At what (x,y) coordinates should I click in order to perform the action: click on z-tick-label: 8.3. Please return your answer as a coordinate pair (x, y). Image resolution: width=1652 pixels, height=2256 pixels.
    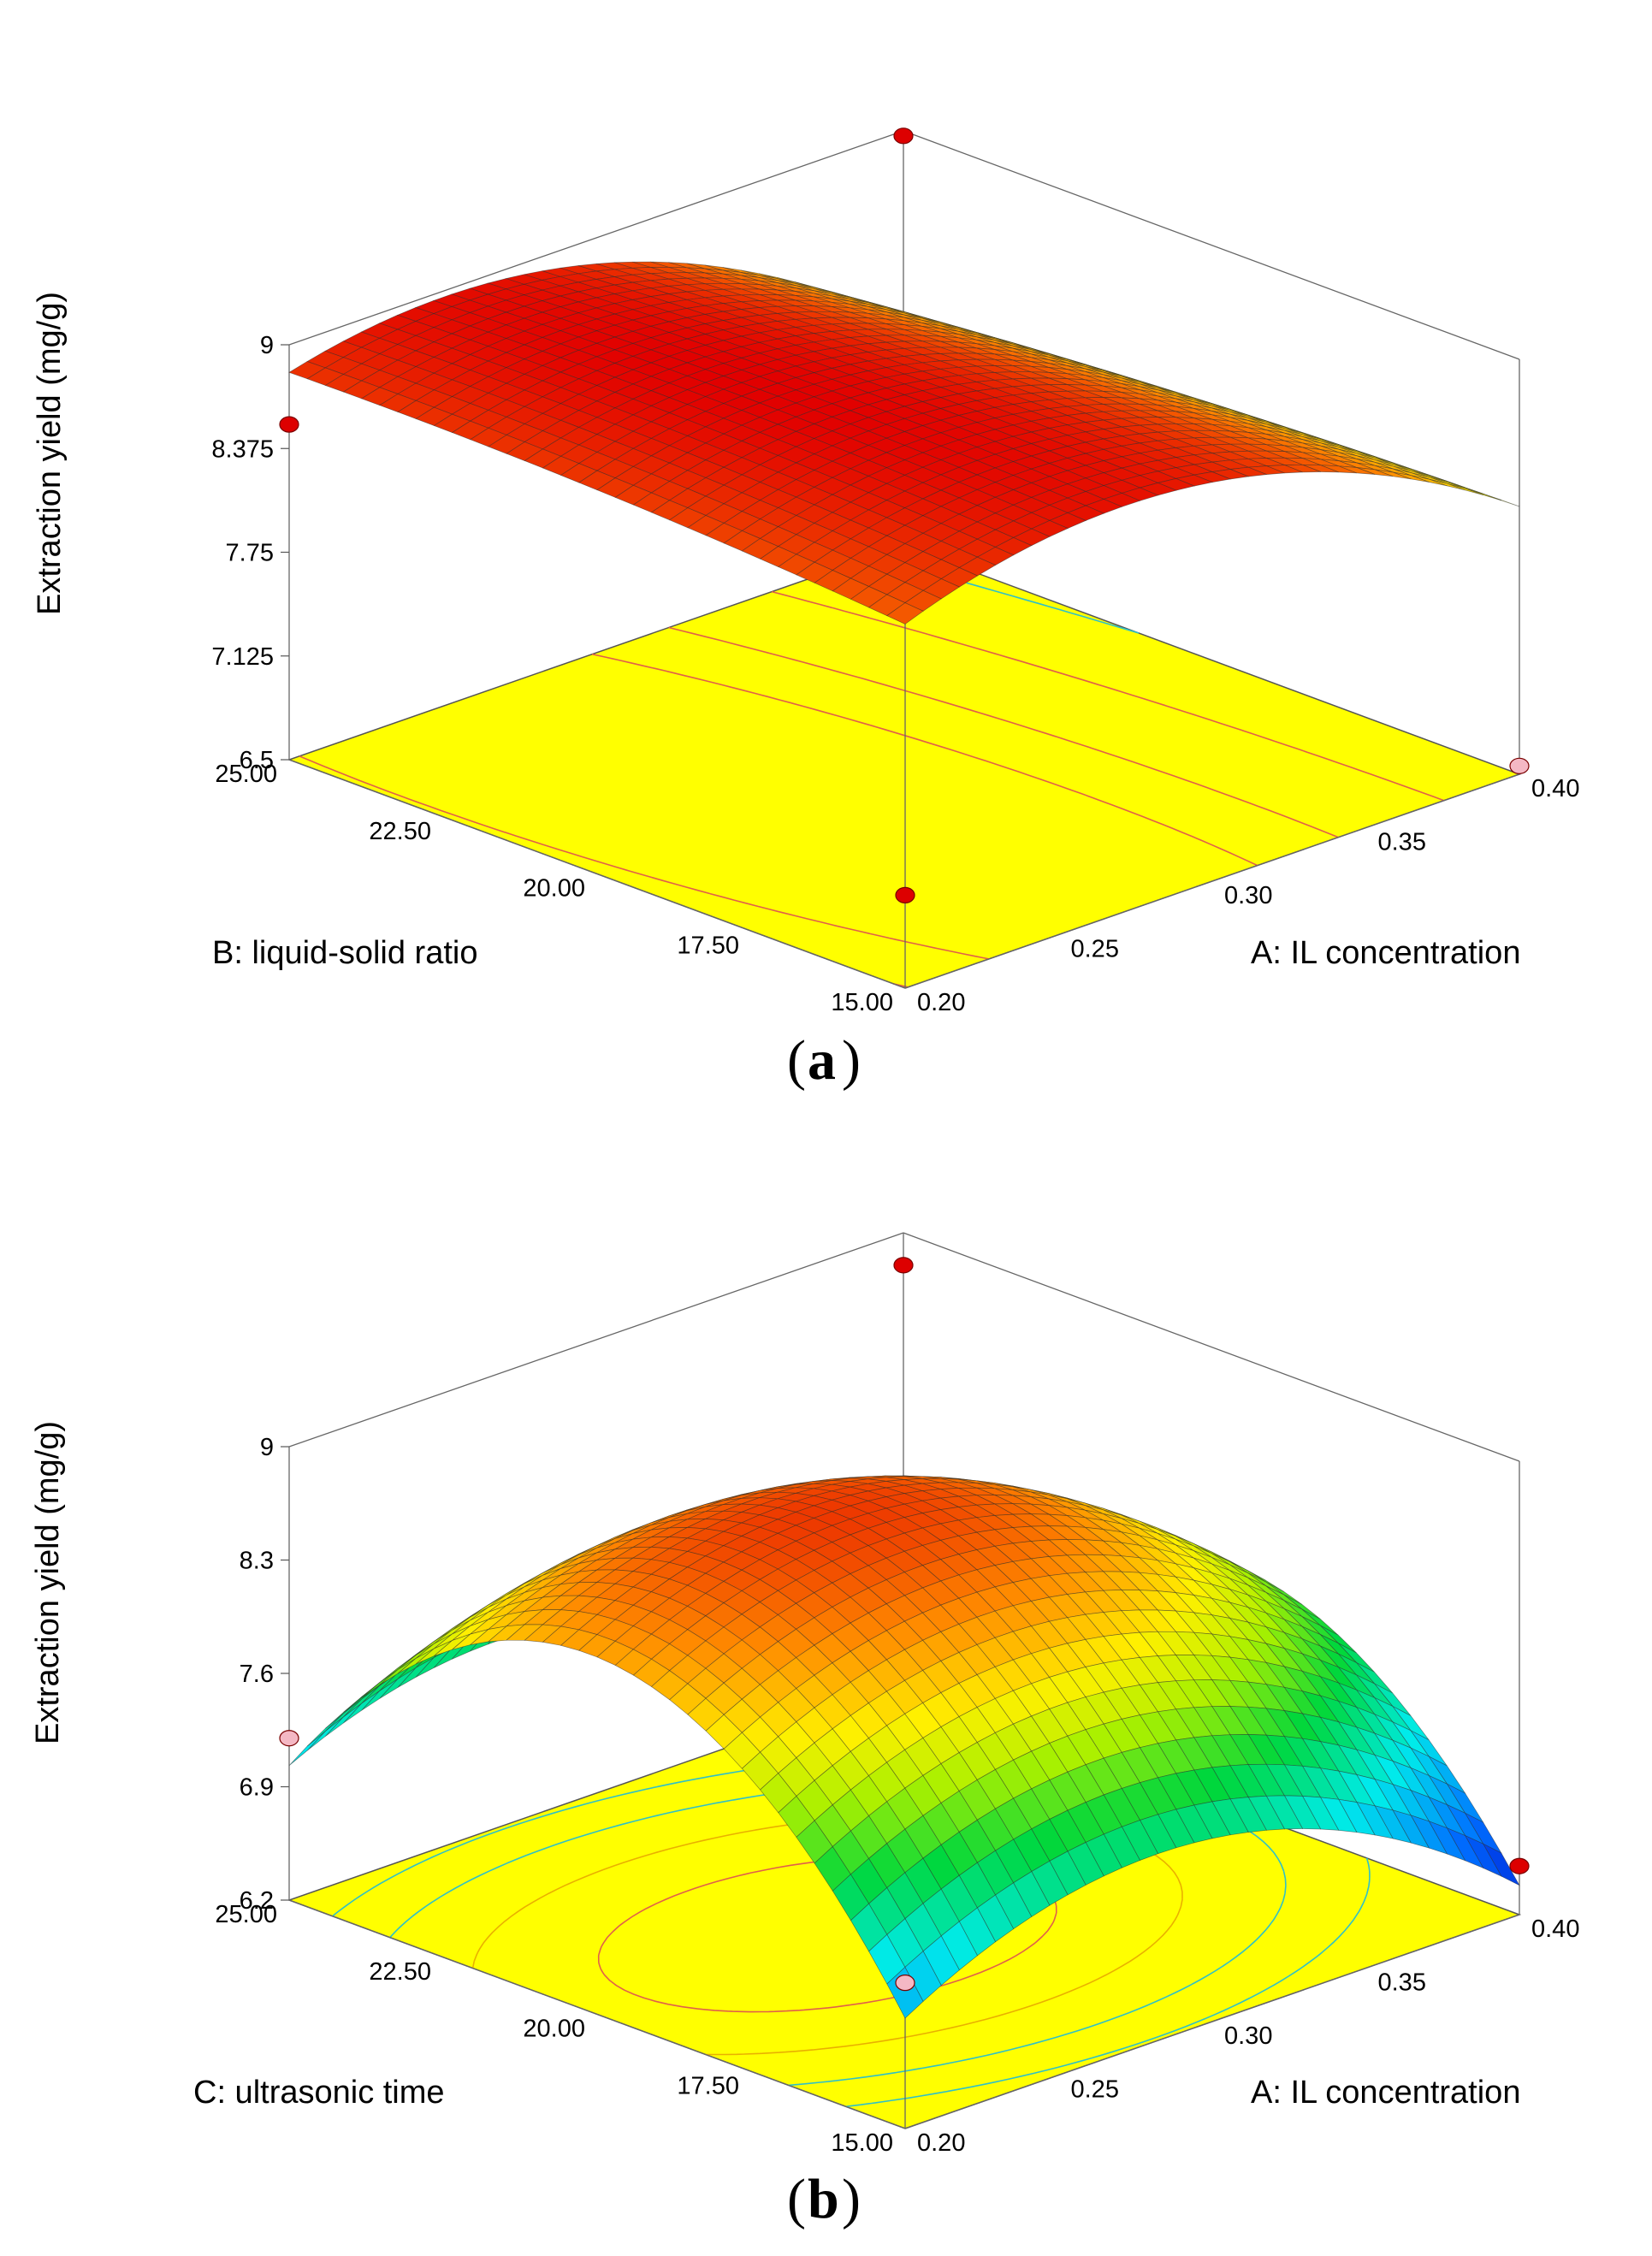
    Looking at the image, I should click on (257, 1561).